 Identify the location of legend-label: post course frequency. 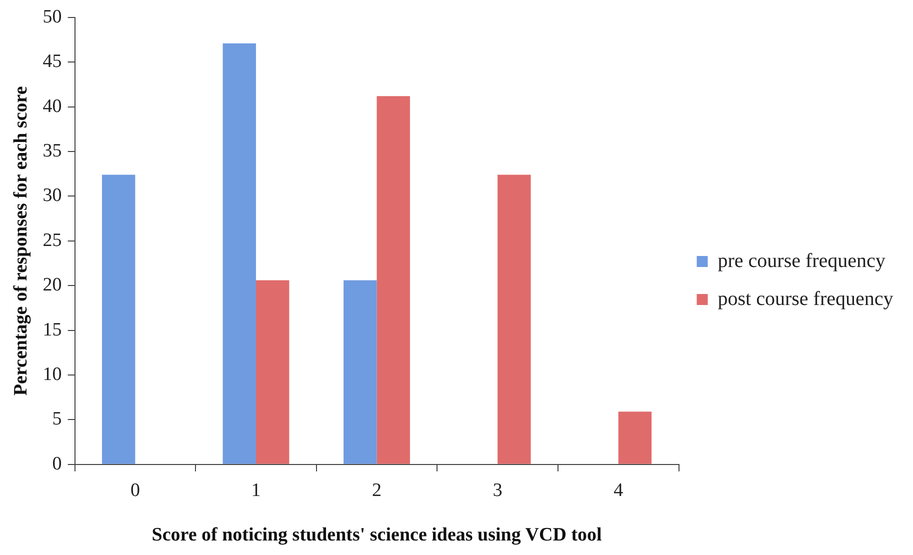
(806, 299).